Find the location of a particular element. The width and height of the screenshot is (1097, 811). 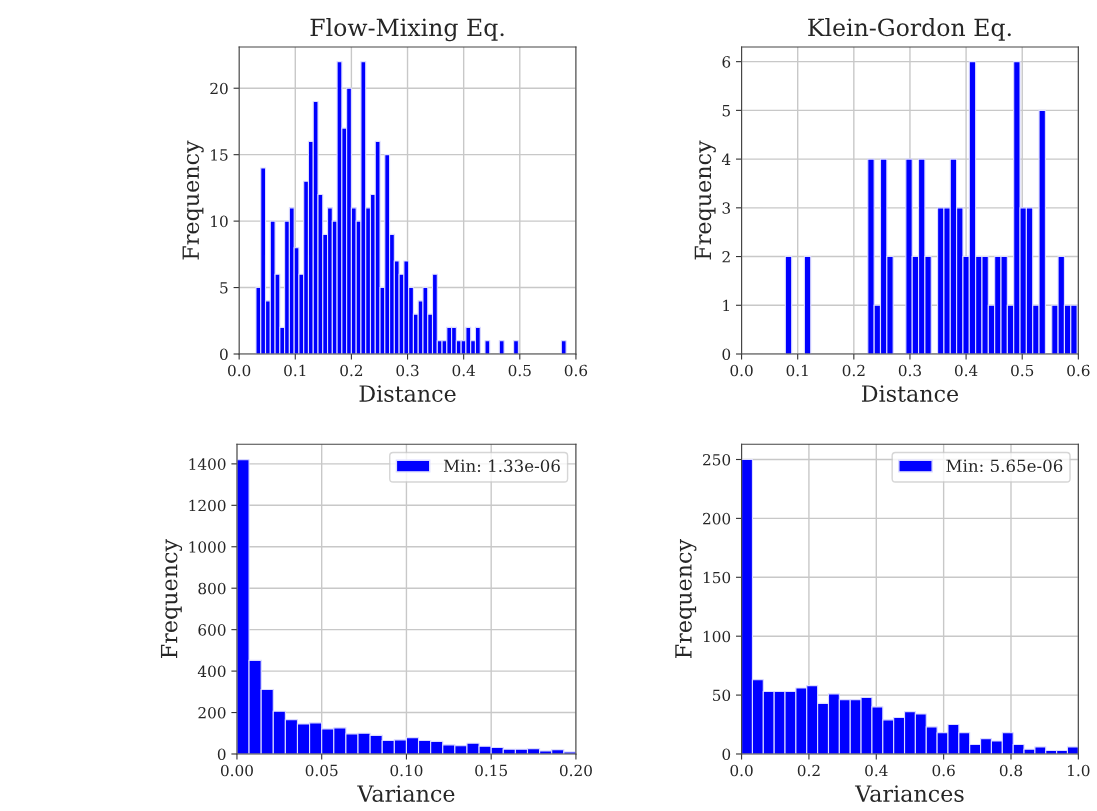

x-tick-label: 0.15 is located at coordinates (491, 770).